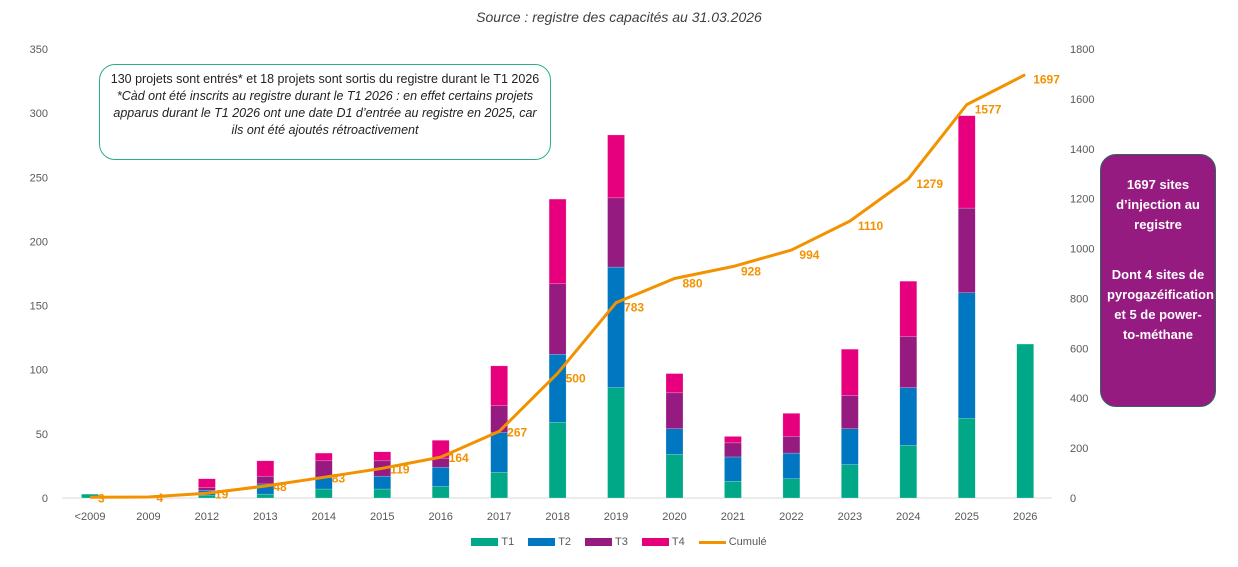 This screenshot has height=567, width=1238. Describe the element at coordinates (908, 517) in the screenshot. I see `x-tick-label: 2024` at that location.